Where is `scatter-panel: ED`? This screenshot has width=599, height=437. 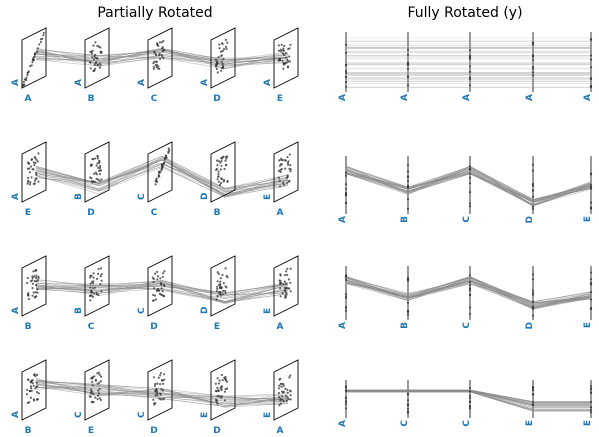
scatter-panel: ED is located at coordinates (218, 397).